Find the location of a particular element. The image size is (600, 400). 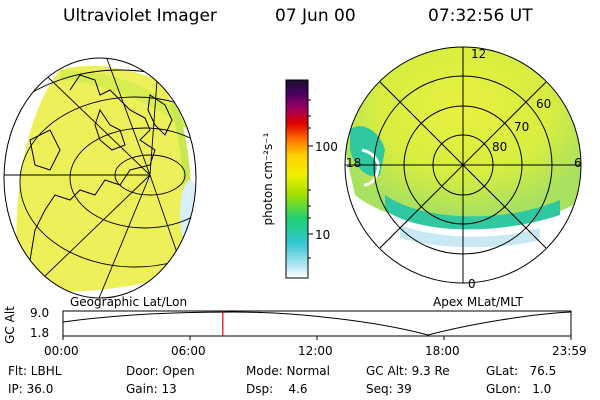

status-glat: GLat: 76.5 is located at coordinates (521, 371).